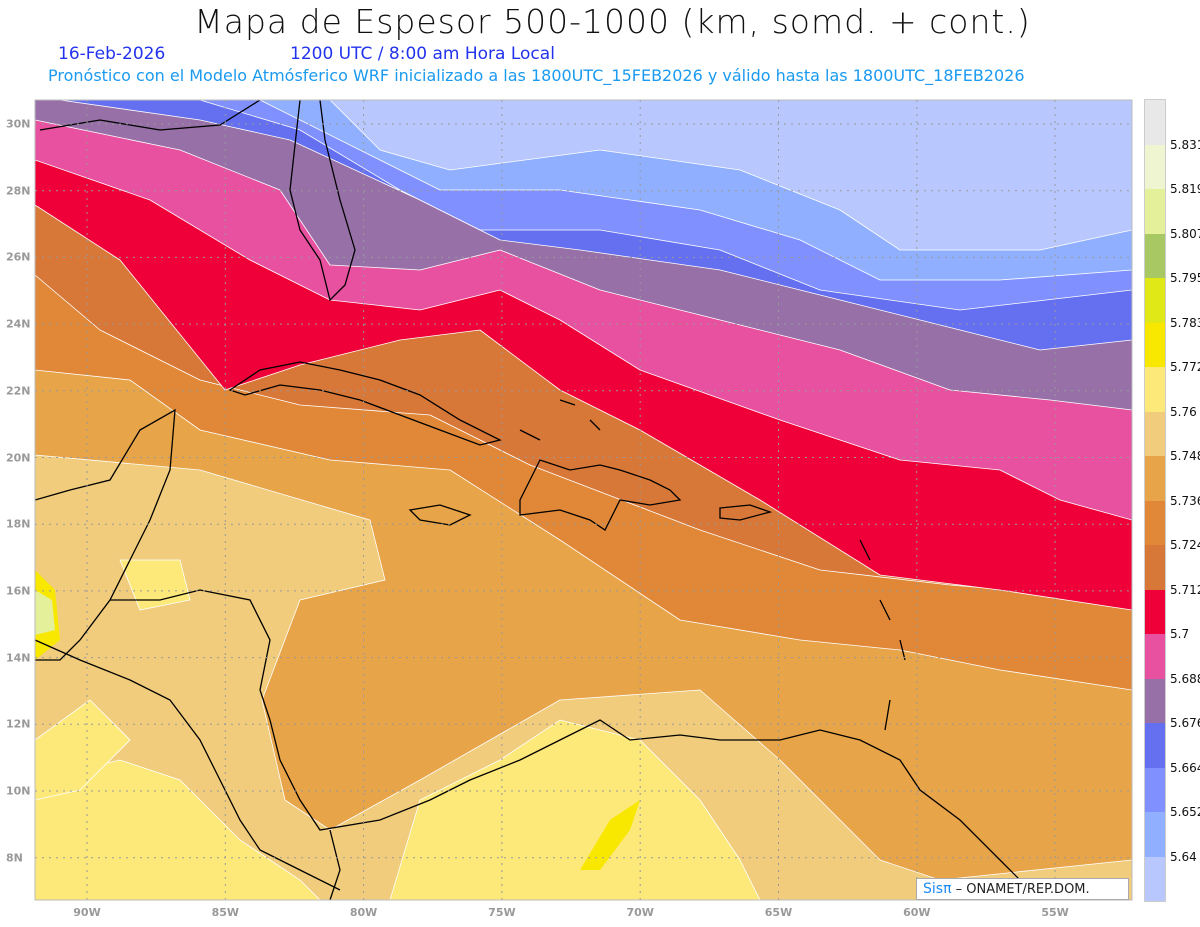  I want to click on colorbar-label: 5.748, so click(1185, 456).